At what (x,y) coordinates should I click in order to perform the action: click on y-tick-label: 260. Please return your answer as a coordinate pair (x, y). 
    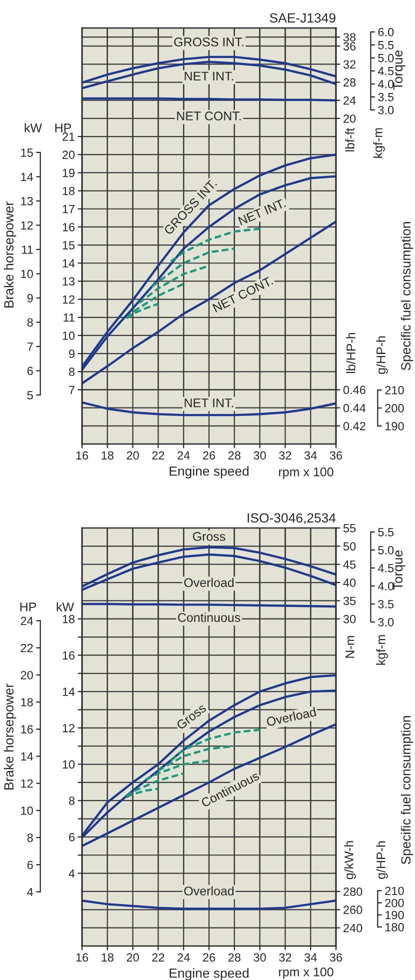
    Looking at the image, I should click on (353, 910).